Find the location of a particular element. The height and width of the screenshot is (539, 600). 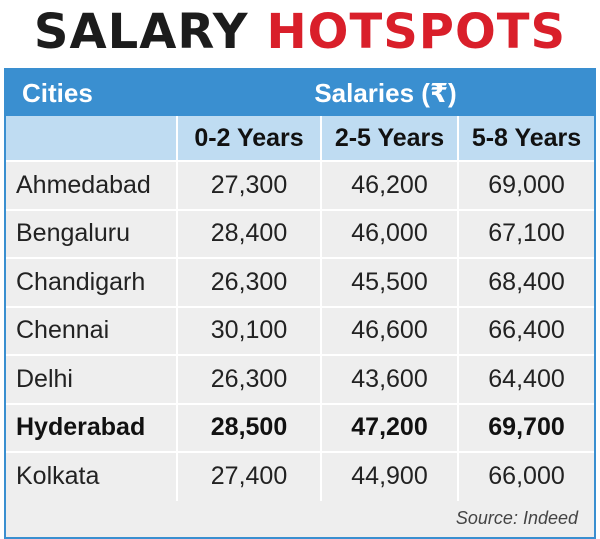

header-0-2-years: 0-2 Years is located at coordinates (248, 138).